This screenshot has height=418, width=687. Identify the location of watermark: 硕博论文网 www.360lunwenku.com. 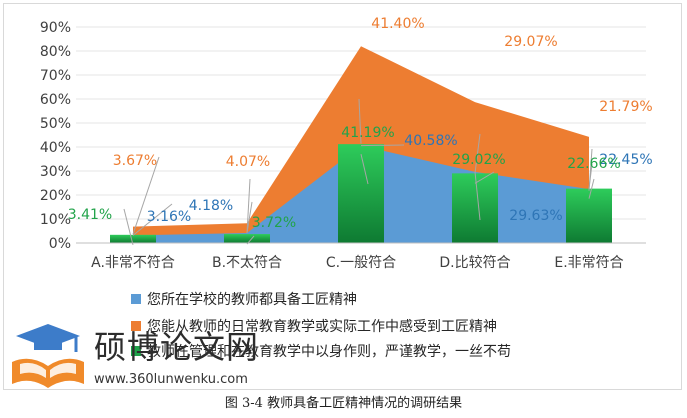
(141, 357).